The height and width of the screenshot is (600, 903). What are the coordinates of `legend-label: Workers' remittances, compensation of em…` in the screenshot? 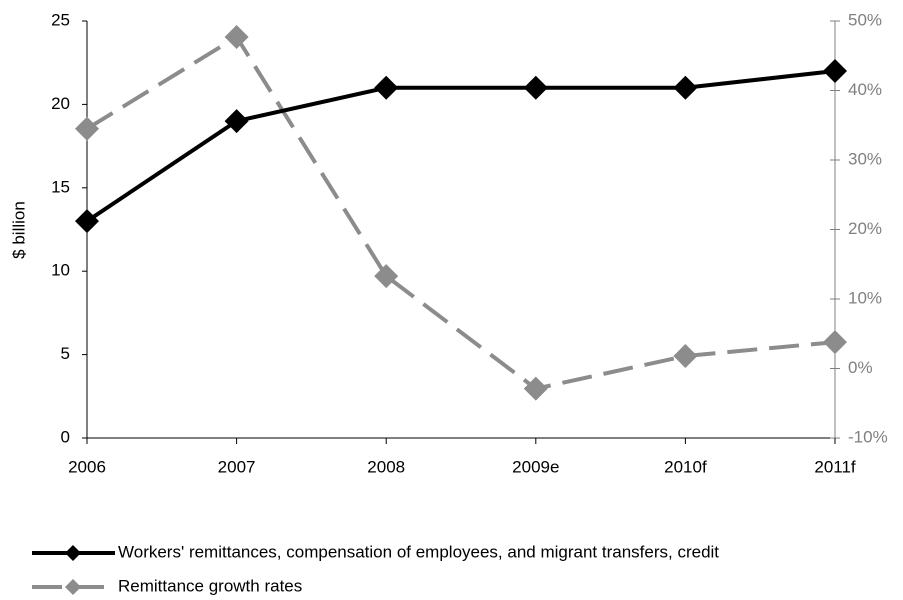 It's located at (418, 551).